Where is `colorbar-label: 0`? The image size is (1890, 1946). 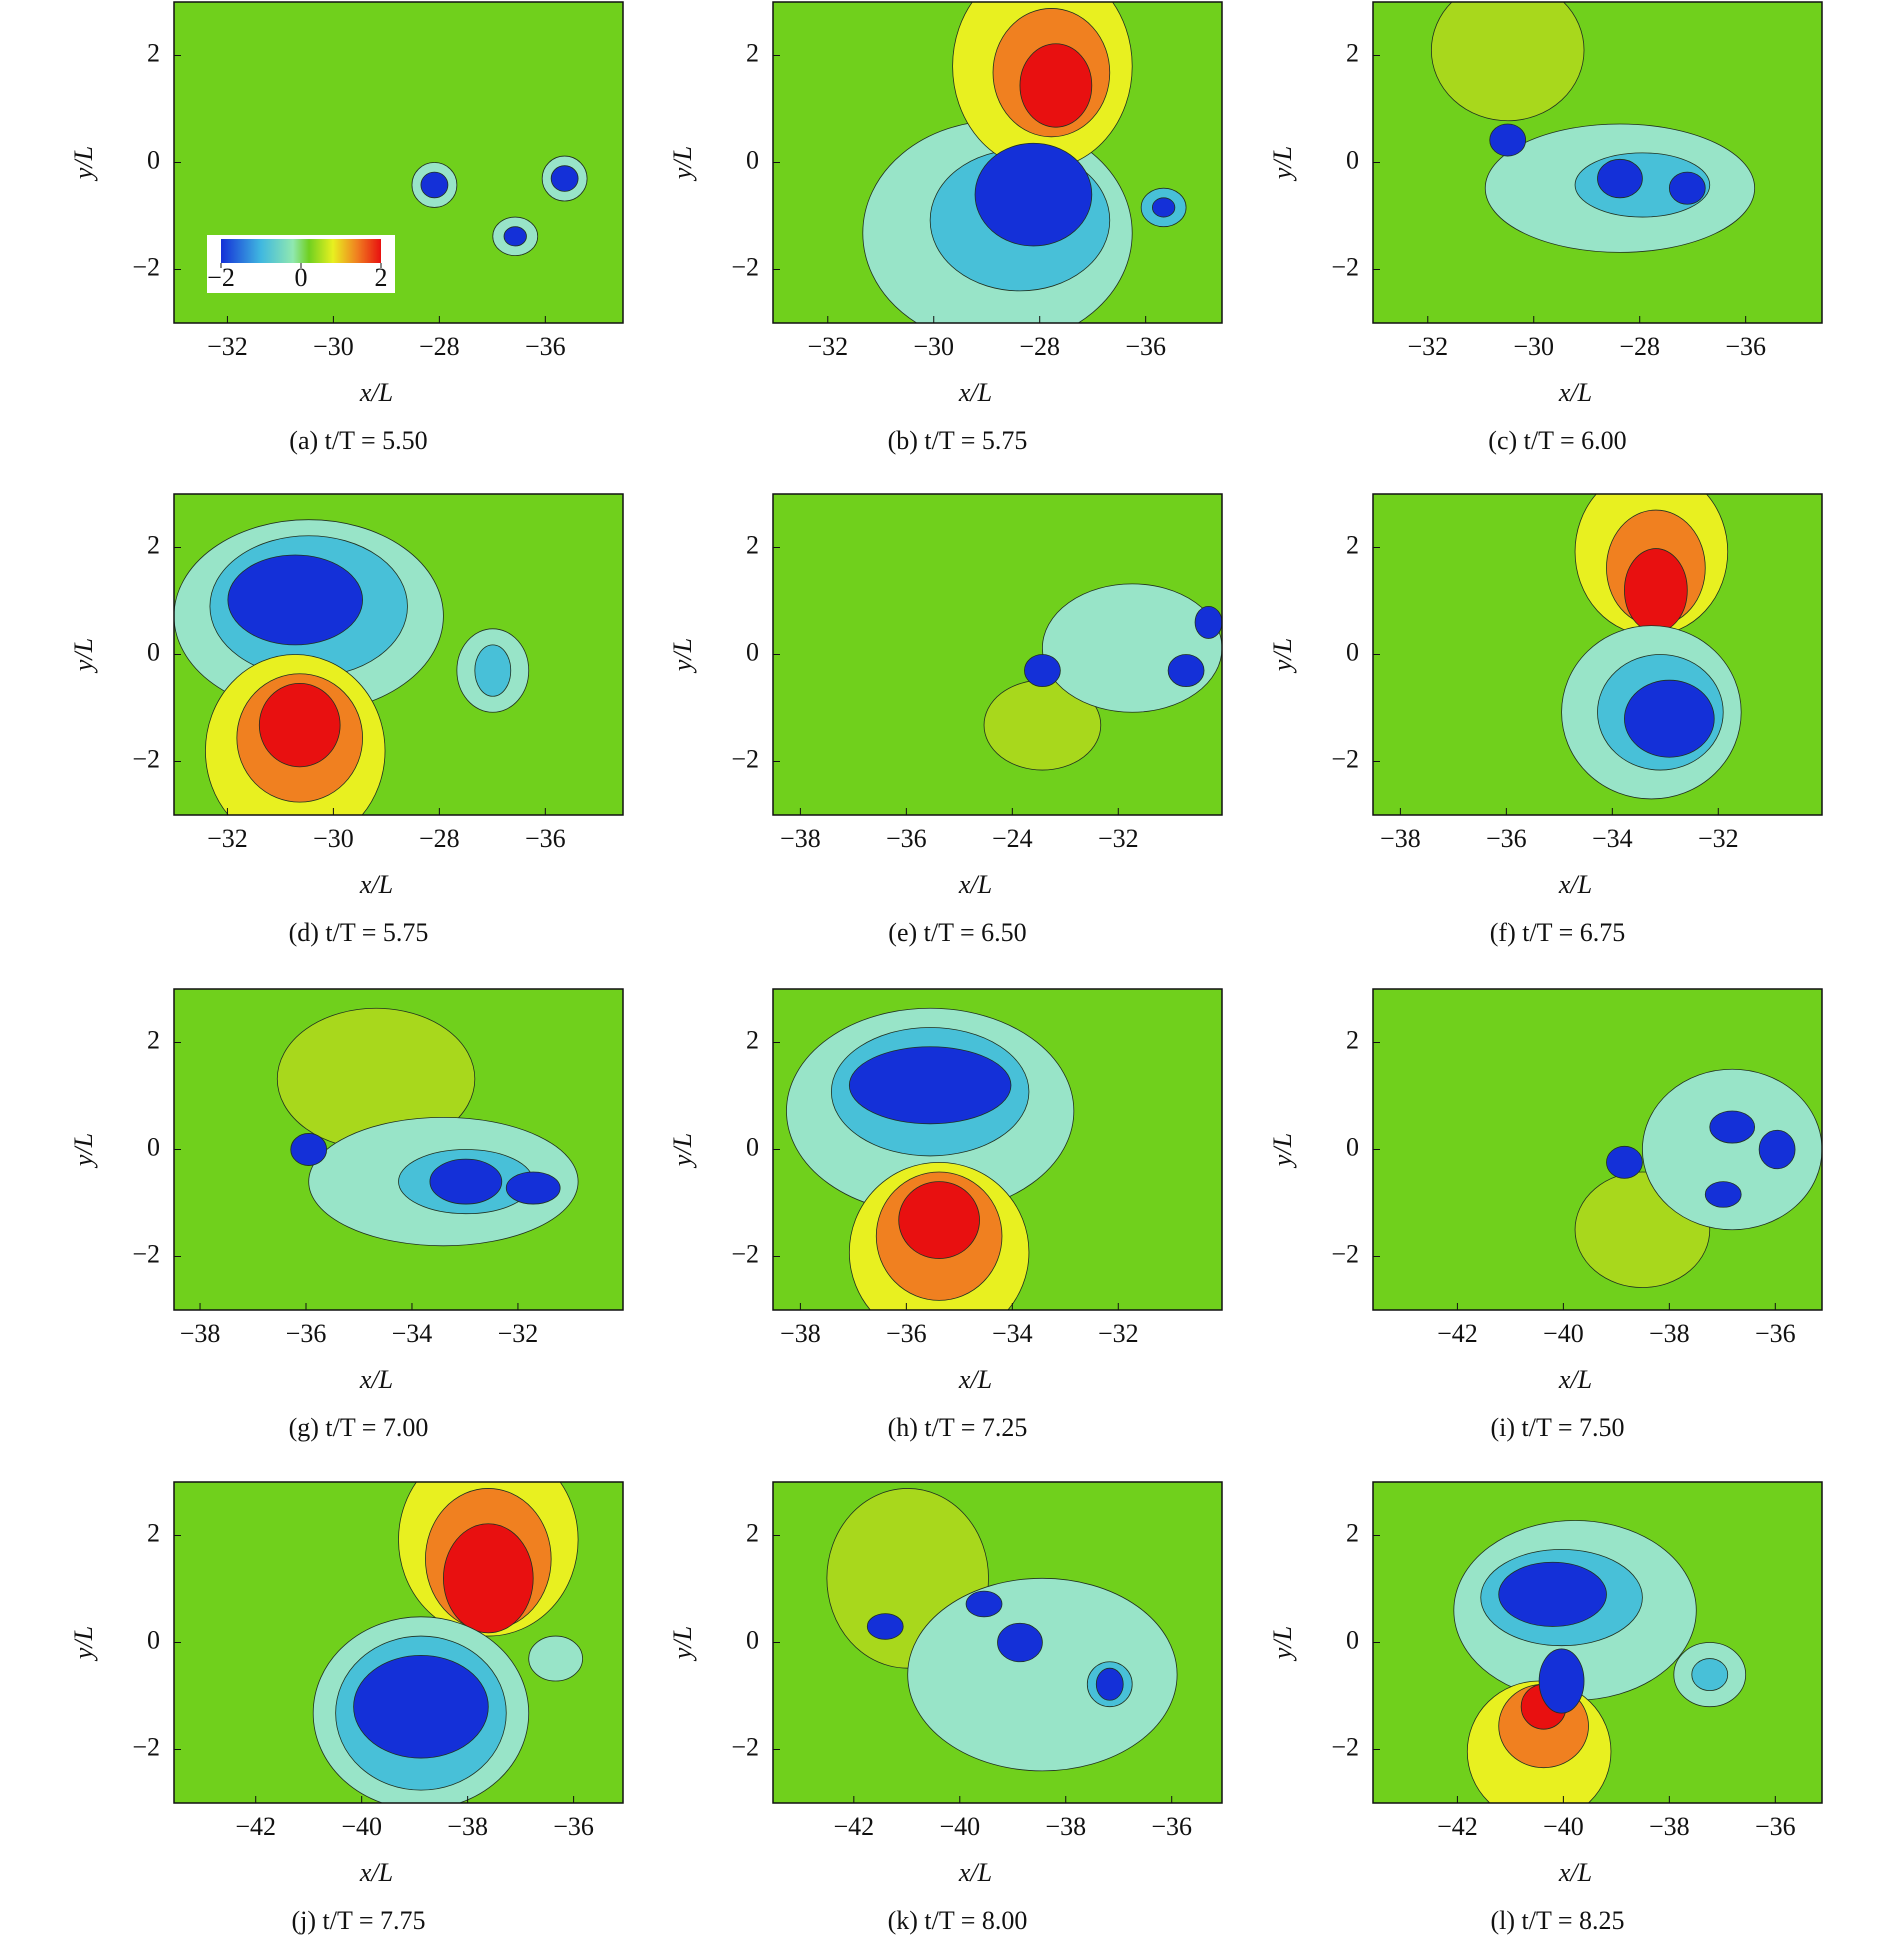
colorbar-label: 0 is located at coordinates (301, 277).